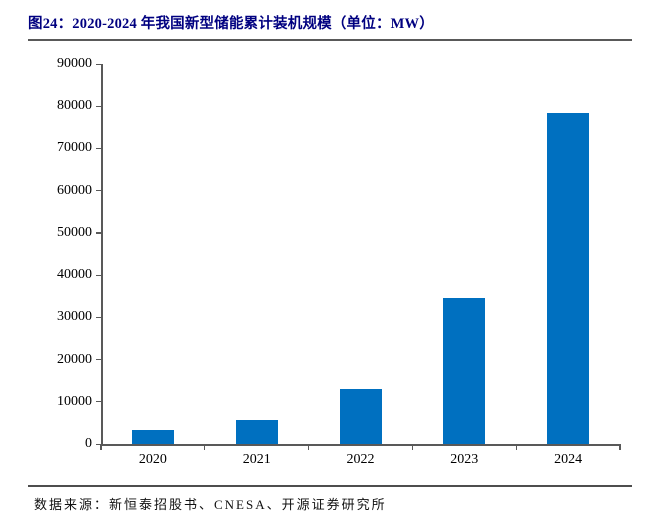 This screenshot has height=517, width=658. I want to click on y-axis-label: 10000, so click(74, 401).